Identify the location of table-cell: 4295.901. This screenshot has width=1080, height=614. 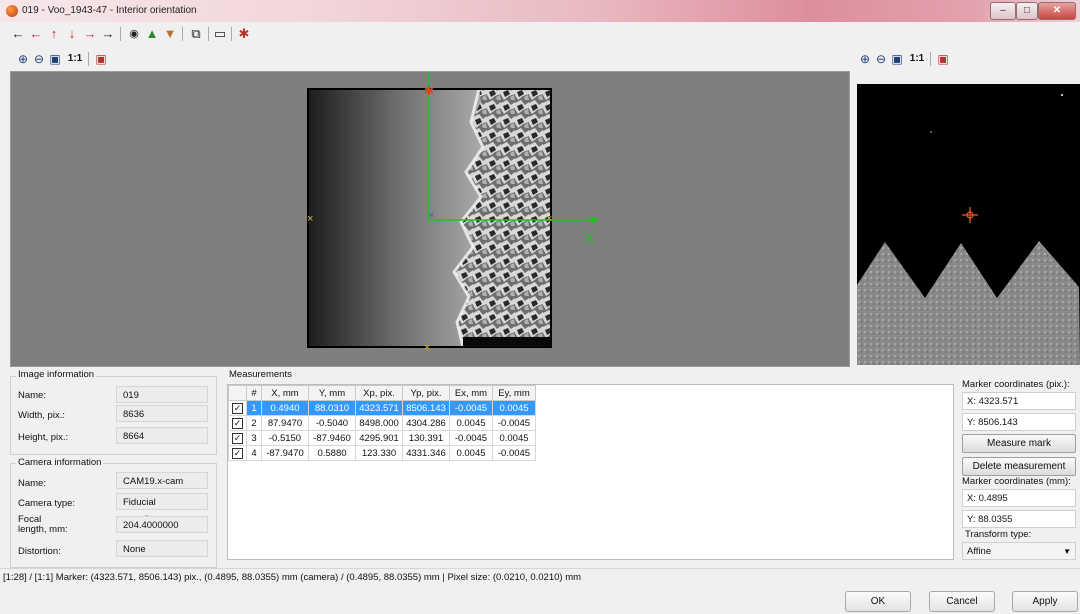
(379, 438).